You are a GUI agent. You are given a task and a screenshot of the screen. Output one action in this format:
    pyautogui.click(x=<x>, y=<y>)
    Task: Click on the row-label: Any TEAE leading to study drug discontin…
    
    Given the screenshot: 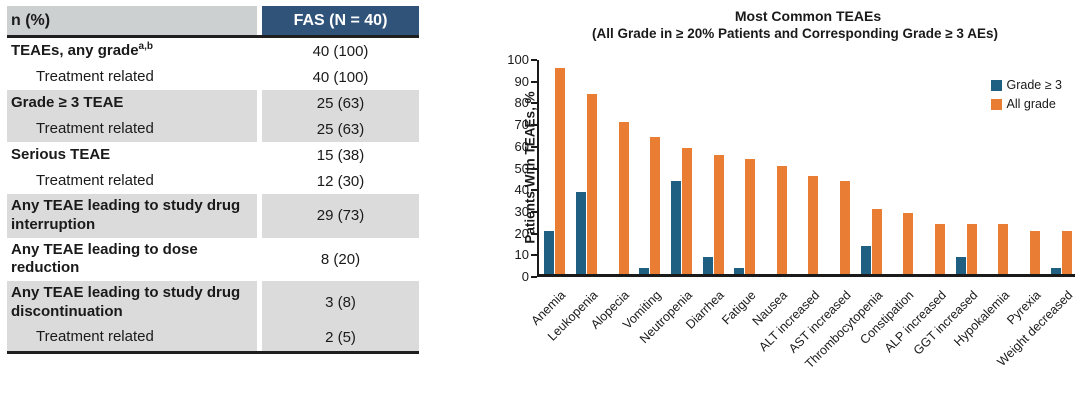 What is the action you would take?
    pyautogui.click(x=132, y=303)
    